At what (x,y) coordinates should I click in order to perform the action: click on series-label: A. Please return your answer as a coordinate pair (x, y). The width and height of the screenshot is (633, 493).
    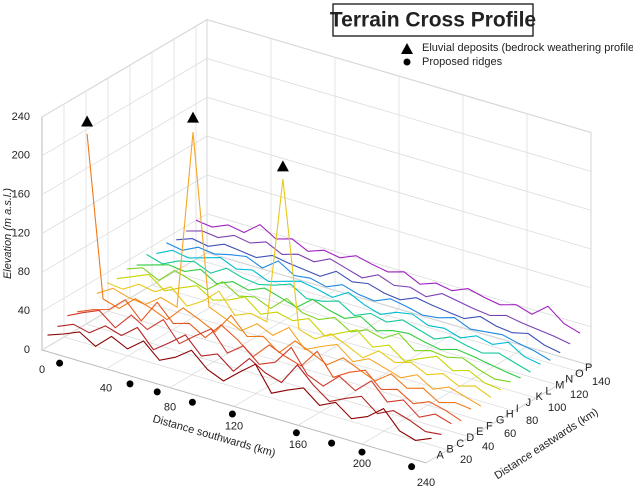
    Looking at the image, I should click on (441, 456).